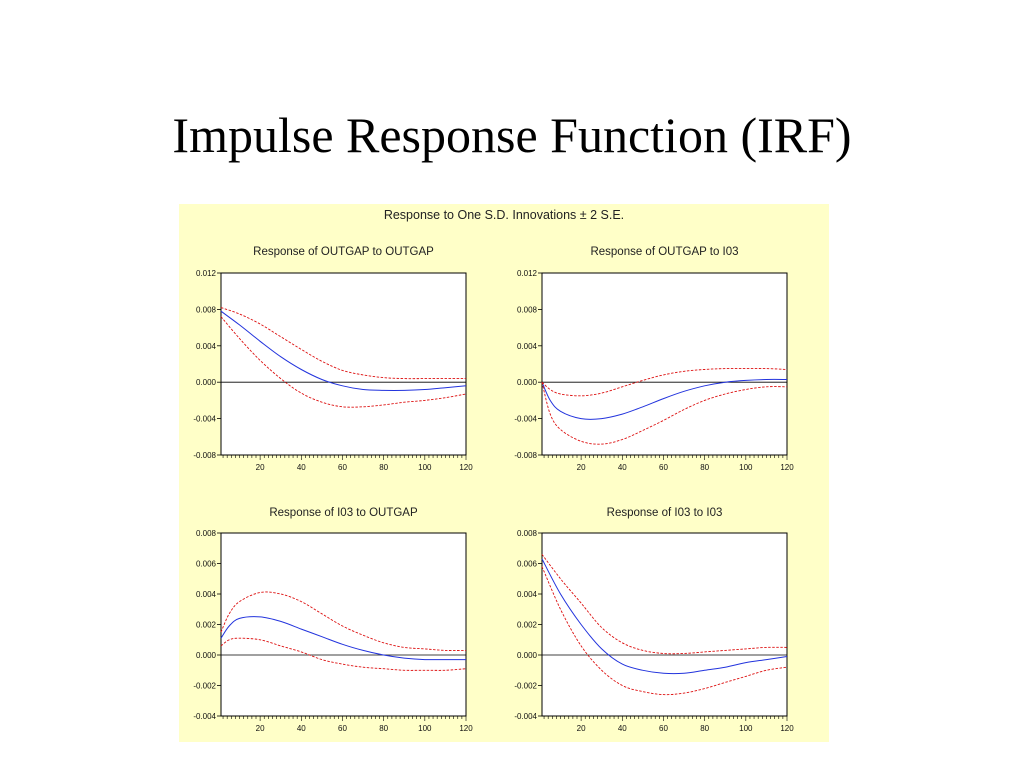  What do you see at coordinates (664, 252) in the screenshot?
I see `panel-title: Response of OUTGAP to I03` at bounding box center [664, 252].